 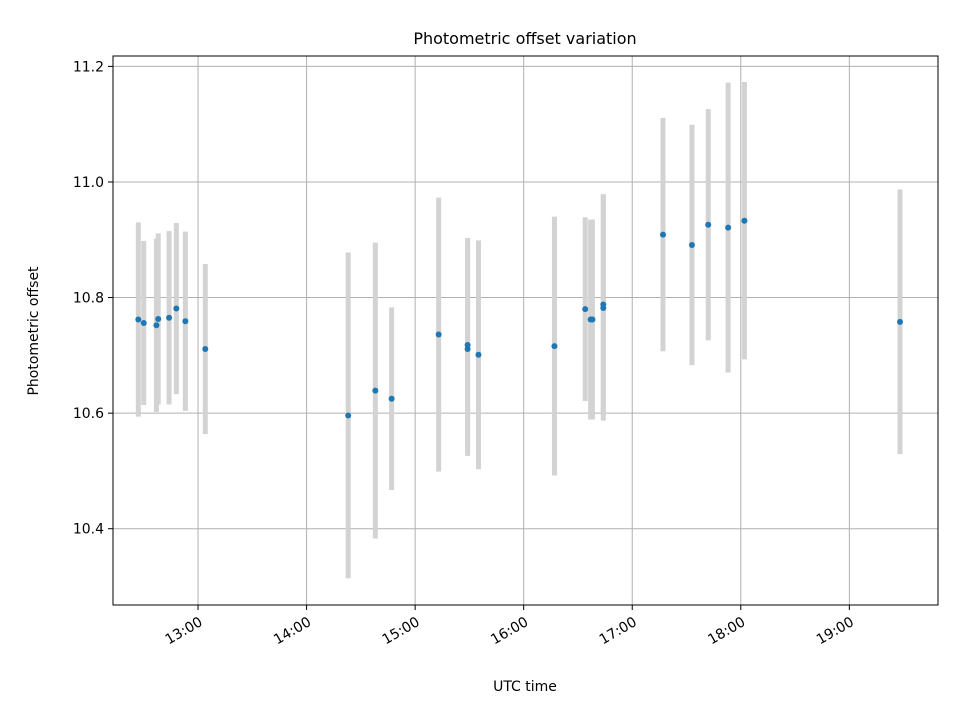 What do you see at coordinates (88, 299) in the screenshot?
I see `y-tick-label: 10.8` at bounding box center [88, 299].